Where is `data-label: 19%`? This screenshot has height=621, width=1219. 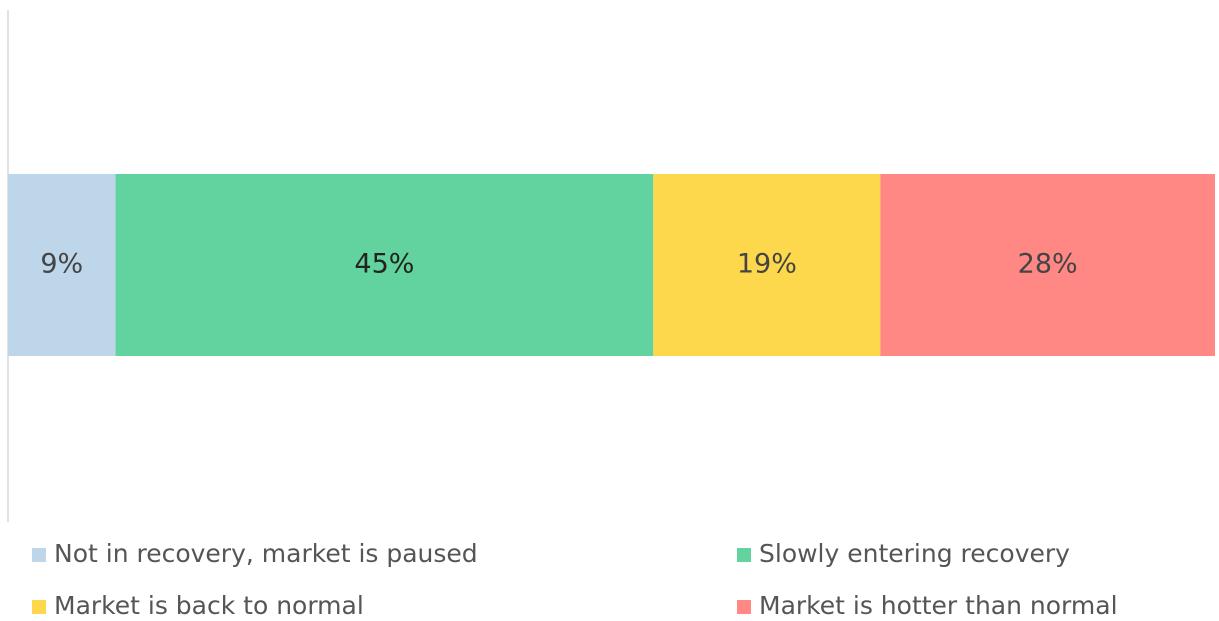 data-label: 19% is located at coordinates (767, 264).